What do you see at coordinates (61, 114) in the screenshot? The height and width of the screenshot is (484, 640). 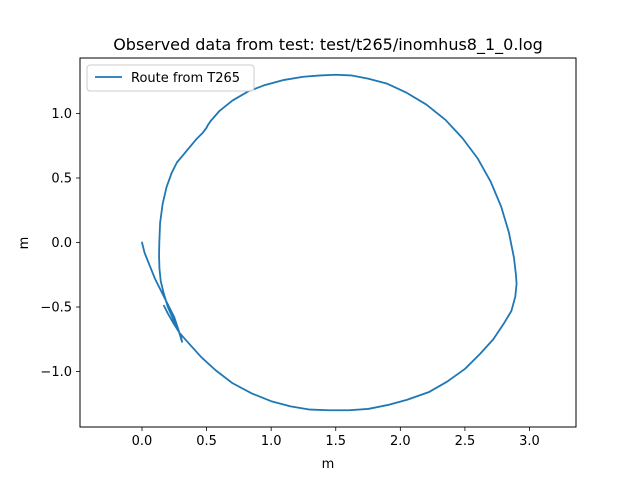 I see `y-tick-label: 1.0` at bounding box center [61, 114].